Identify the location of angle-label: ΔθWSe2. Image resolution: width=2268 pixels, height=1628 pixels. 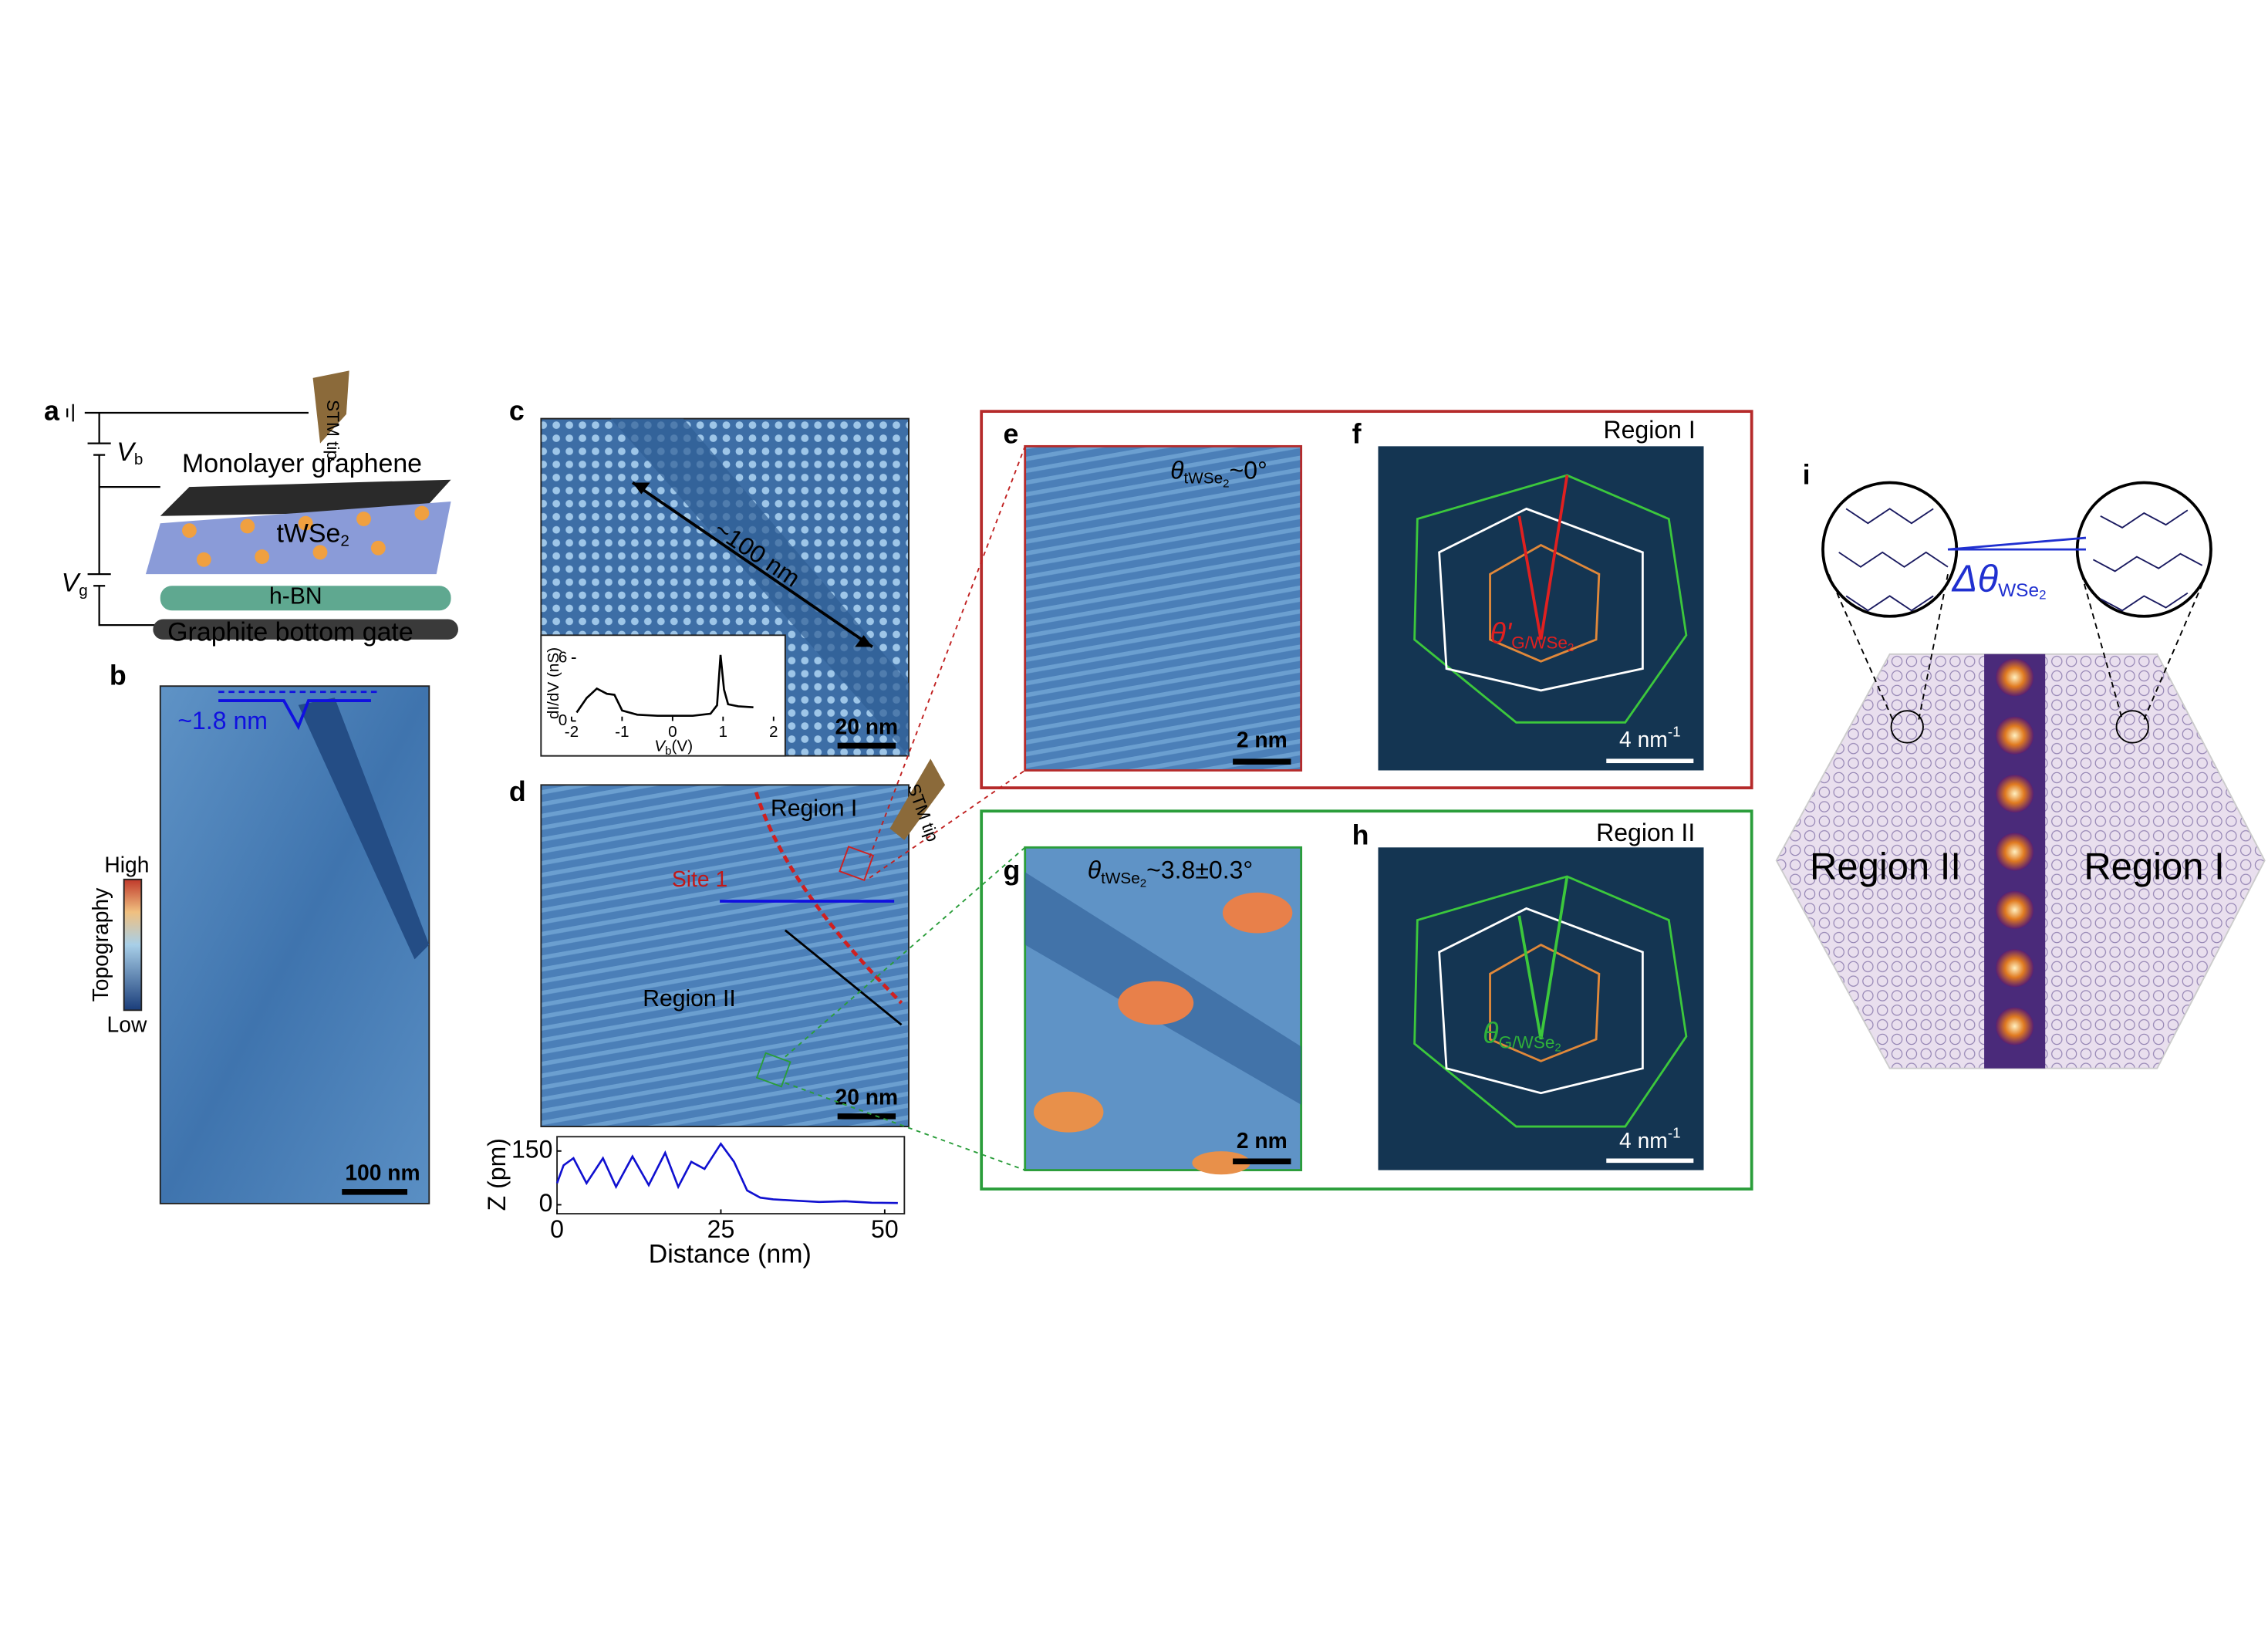
(1999, 581).